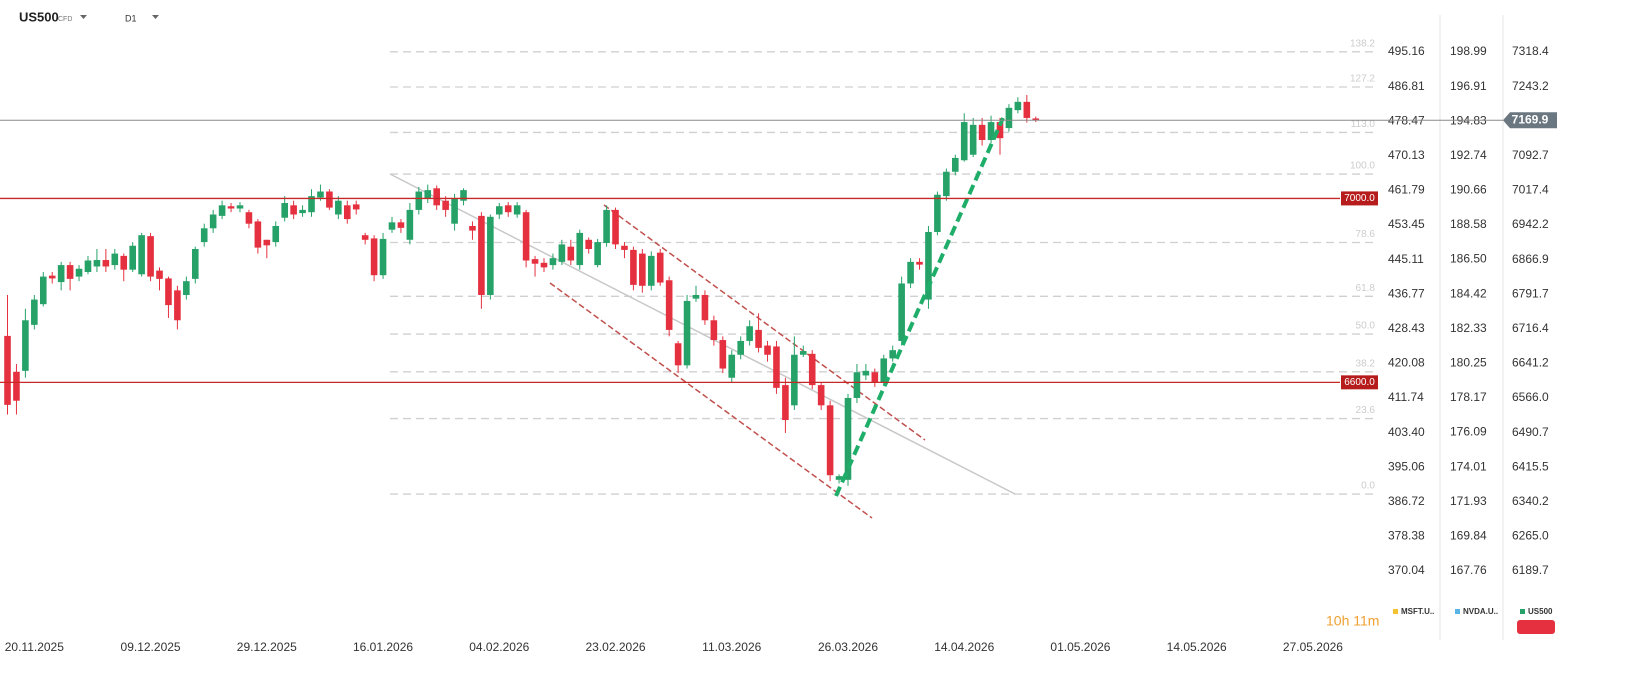  Describe the element at coordinates (964, 647) in the screenshot. I see `x-tick-label: 14.04.2026` at that location.